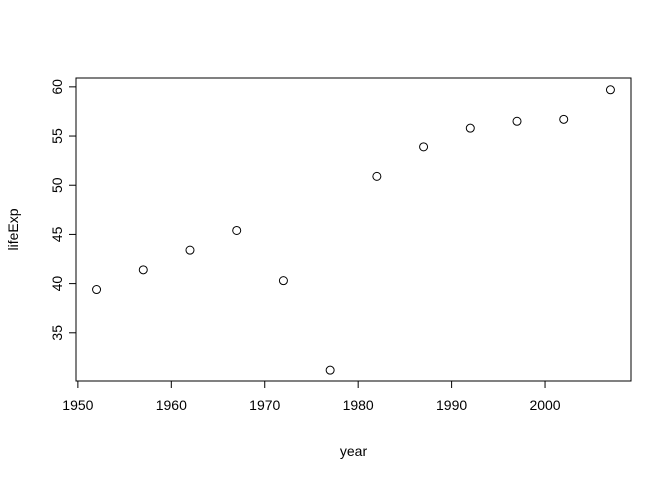 This screenshot has width=672, height=480. I want to click on x-tick-label: 1950, so click(77, 405).